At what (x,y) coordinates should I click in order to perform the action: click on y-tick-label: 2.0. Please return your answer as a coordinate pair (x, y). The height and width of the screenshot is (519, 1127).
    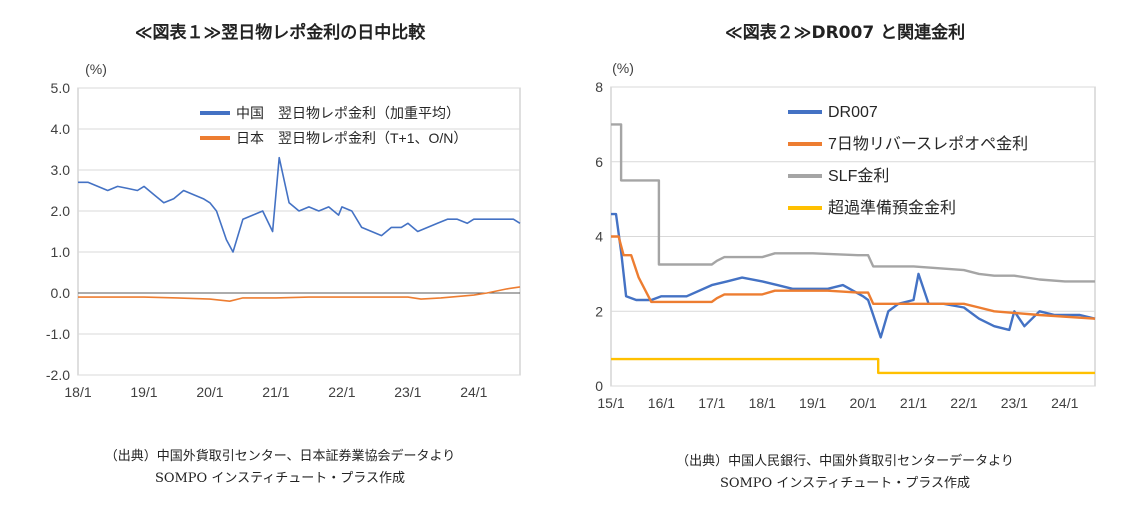
    Looking at the image, I should click on (61, 211).